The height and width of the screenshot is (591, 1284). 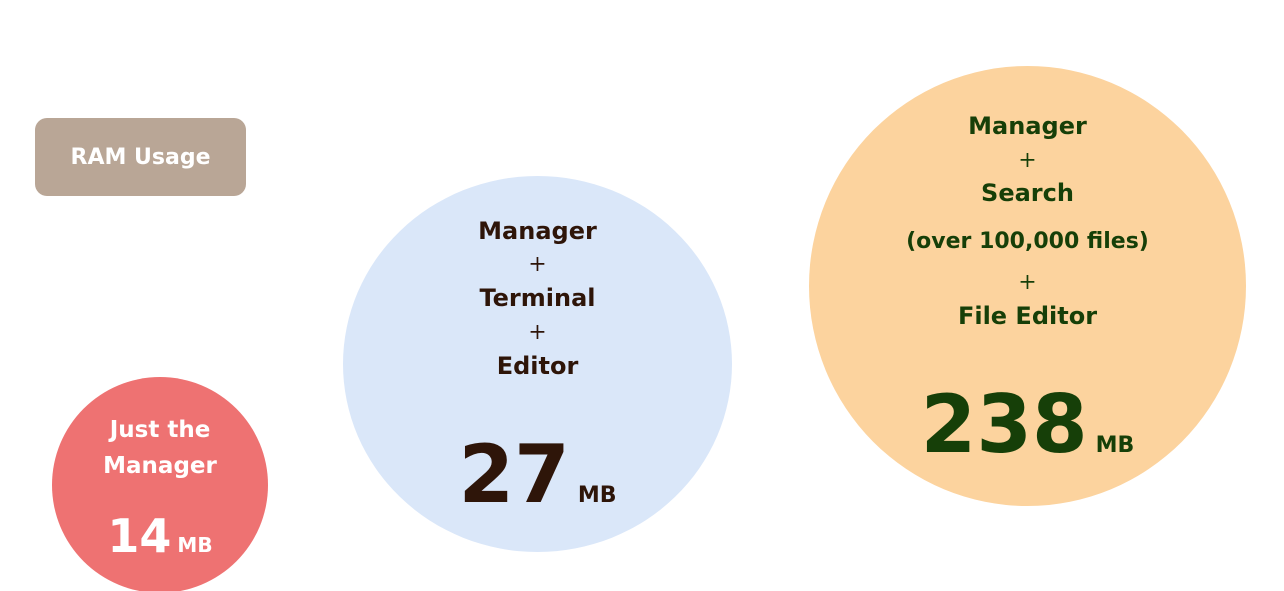 What do you see at coordinates (537, 298) in the screenshot?
I see `bubble-label-line: Terminal` at bounding box center [537, 298].